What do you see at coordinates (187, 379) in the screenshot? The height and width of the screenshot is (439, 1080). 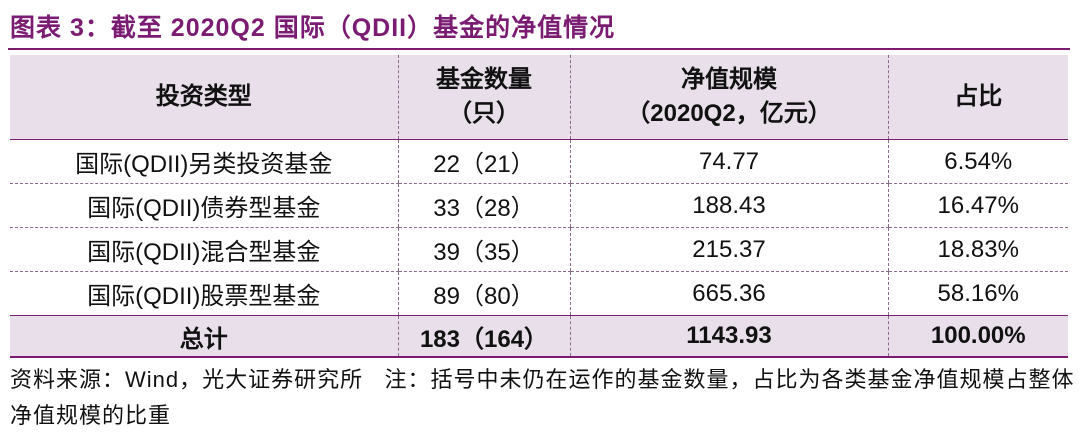 I see `source: 资料来源：Wind，光大证券研究所` at bounding box center [187, 379].